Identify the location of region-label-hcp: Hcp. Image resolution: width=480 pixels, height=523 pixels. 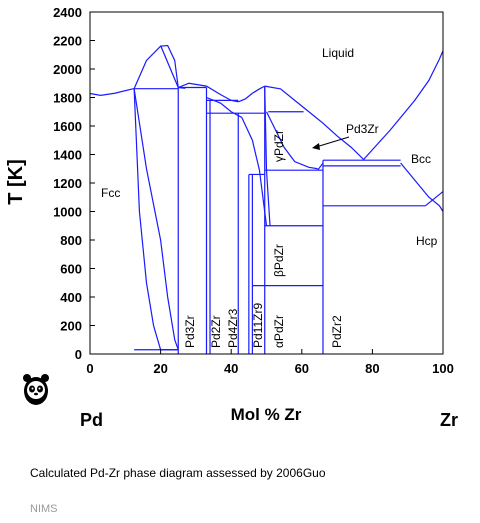
(427, 241).